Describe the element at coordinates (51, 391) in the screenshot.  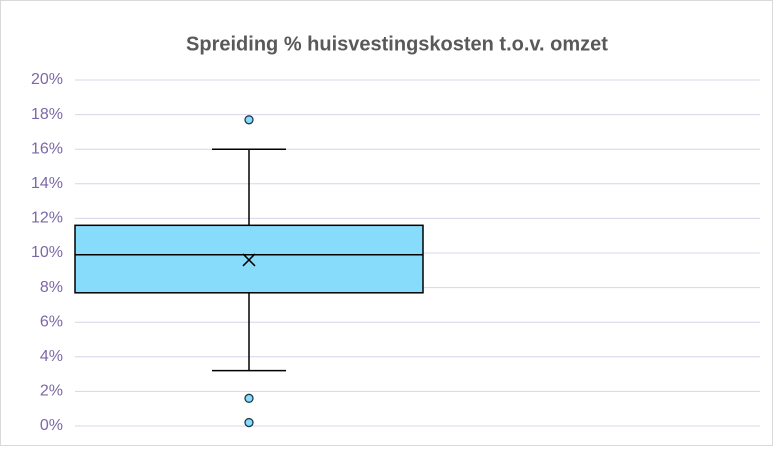
I see `y-tick-label: 2%` at that location.